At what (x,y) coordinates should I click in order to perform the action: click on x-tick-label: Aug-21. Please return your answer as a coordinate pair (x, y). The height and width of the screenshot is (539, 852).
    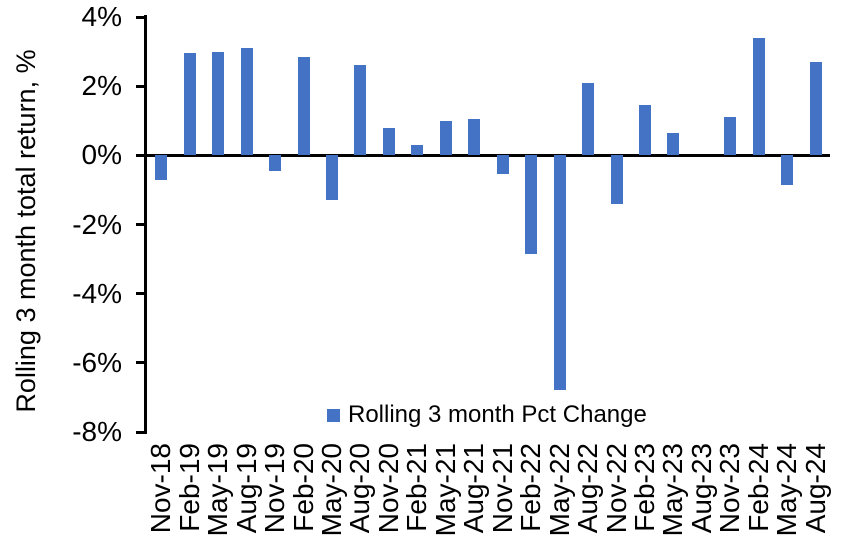
    Looking at the image, I should click on (474, 488).